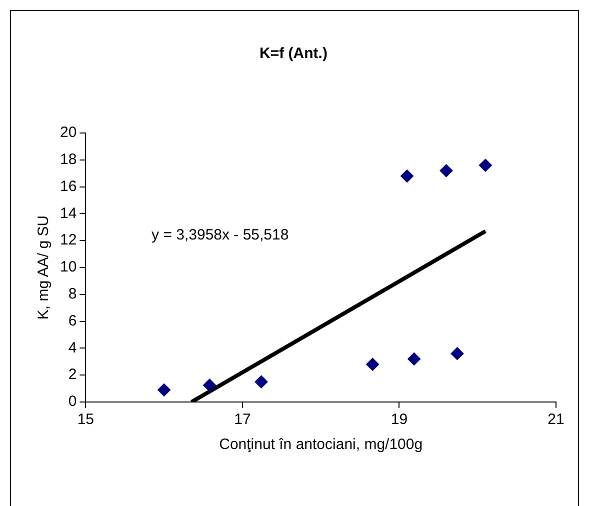 This screenshot has width=591, height=506. Describe the element at coordinates (68, 213) in the screenshot. I see `y-tick-label: 14` at that location.